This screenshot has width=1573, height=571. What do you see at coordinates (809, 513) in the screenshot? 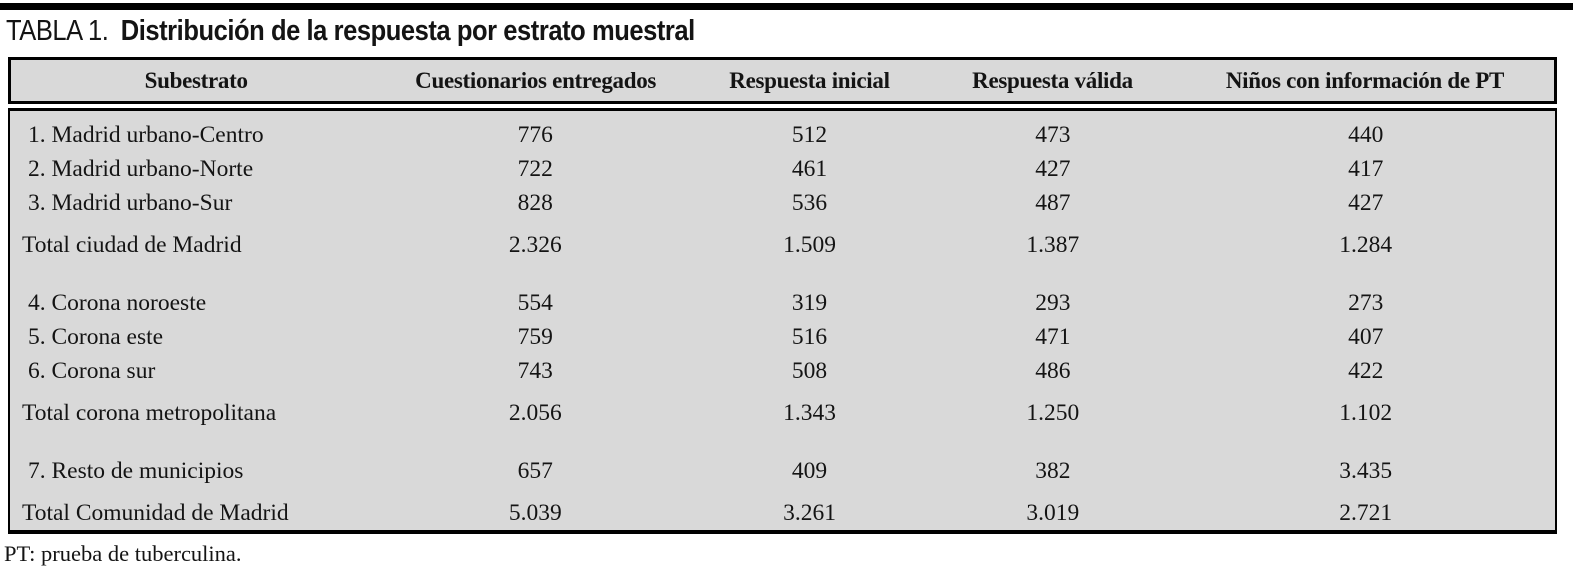
I see `row-value: 3.261` at bounding box center [809, 513].